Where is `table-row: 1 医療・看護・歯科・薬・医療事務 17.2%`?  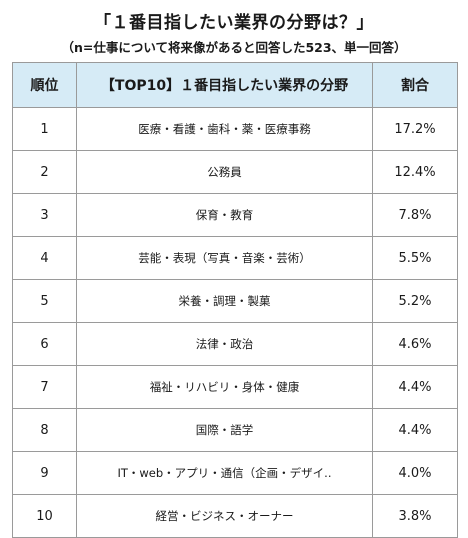 table-row: 1 医療・看護・歯科・薬・医療事務 17.2% is located at coordinates (235, 129).